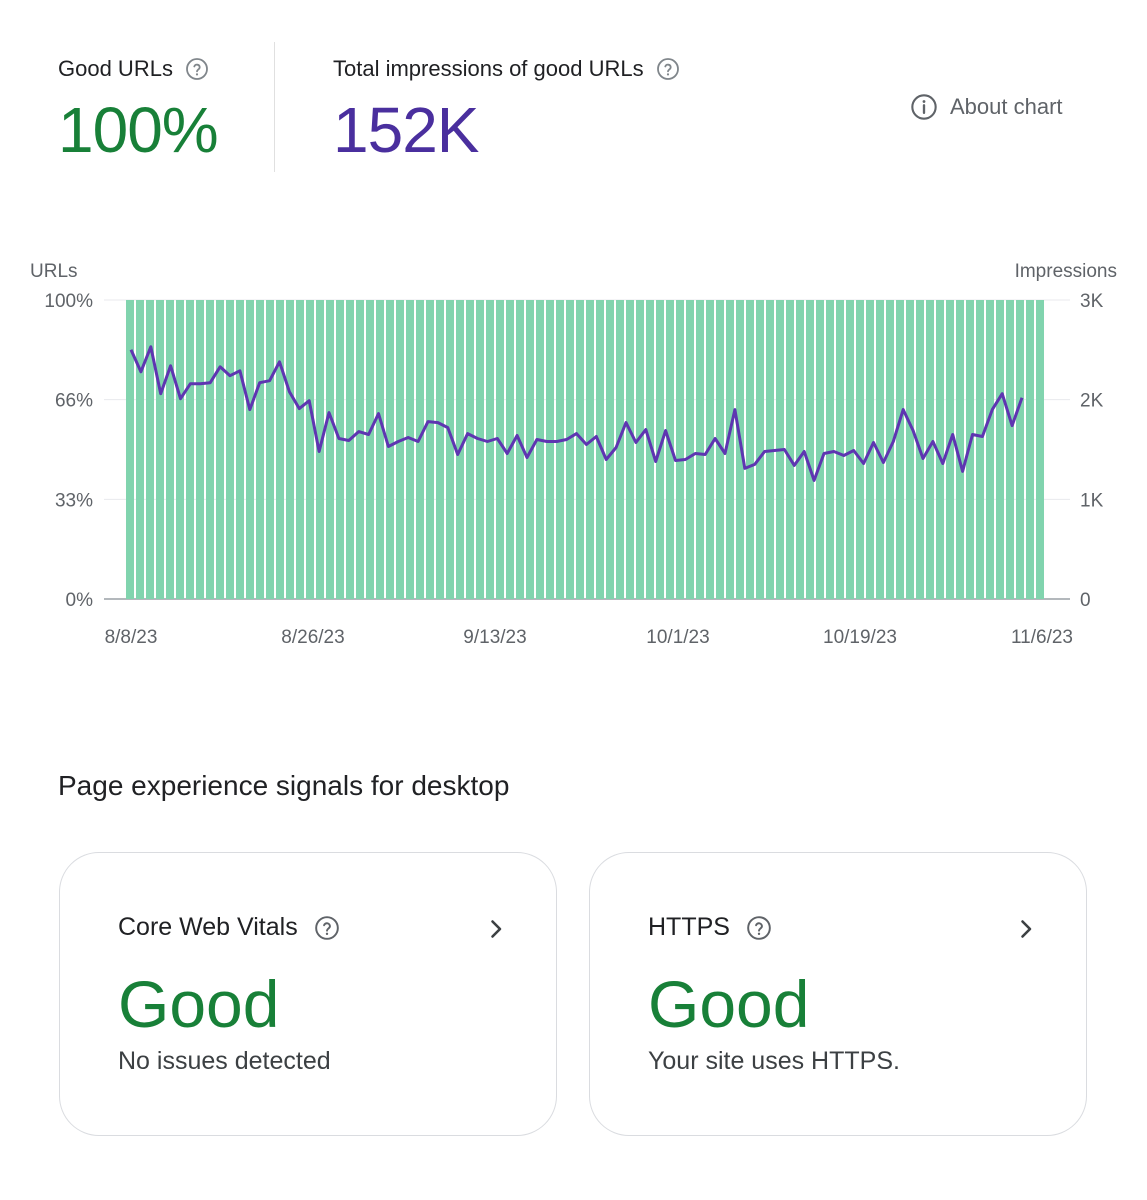  I want to click on core-web-vitals-card: Core Web Vitals Good No issues detected, so click(308, 994).